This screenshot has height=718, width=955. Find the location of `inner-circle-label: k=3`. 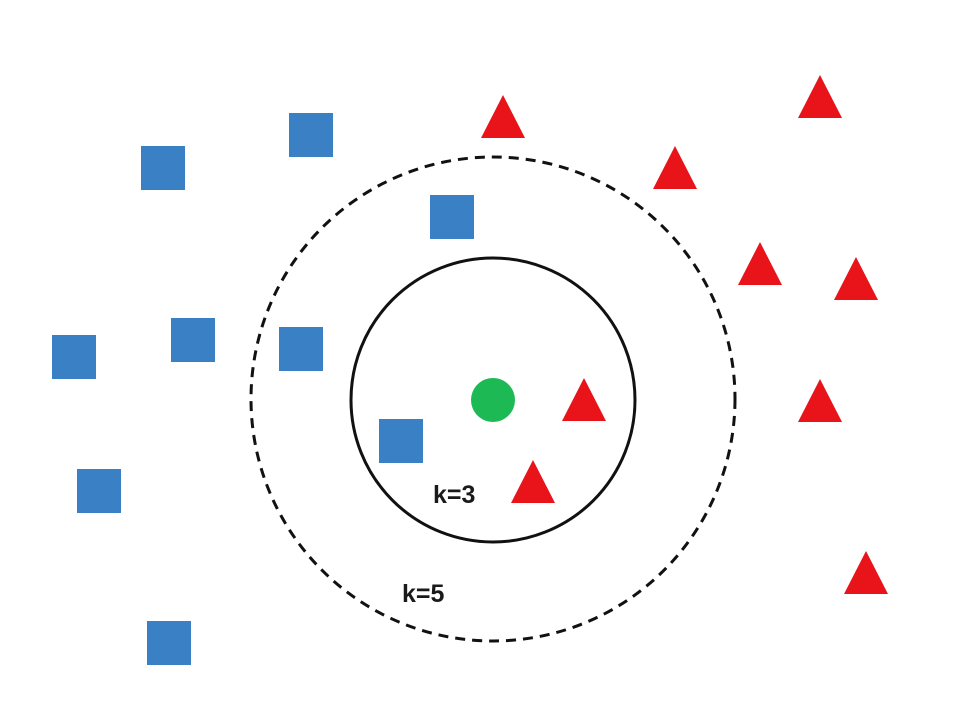

inner-circle-label: k=3 is located at coordinates (454, 495).